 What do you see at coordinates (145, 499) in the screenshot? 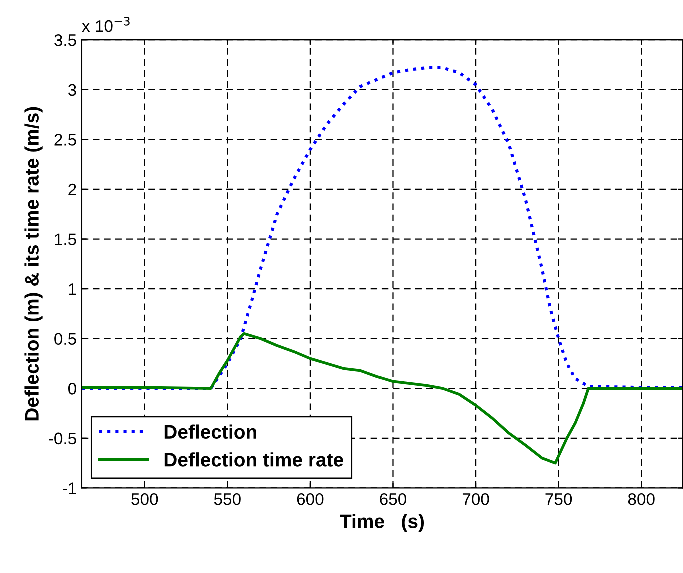
I see `x-tick-label: 500` at bounding box center [145, 499].